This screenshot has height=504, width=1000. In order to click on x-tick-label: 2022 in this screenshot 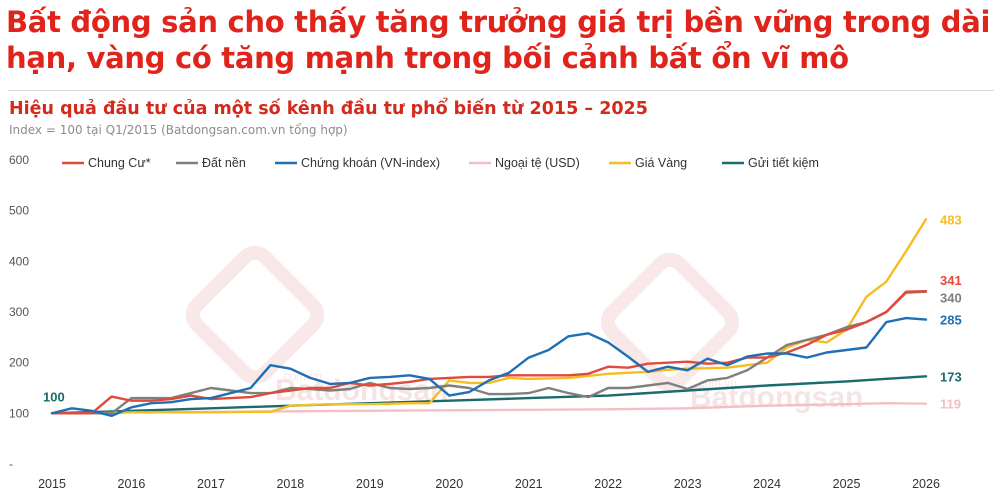, I will do `click(608, 484)`.